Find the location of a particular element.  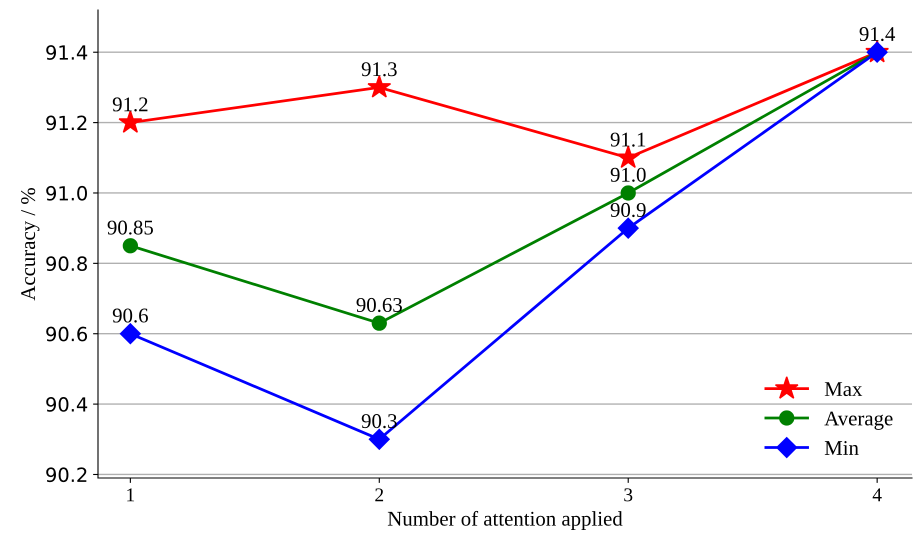

y-tick-label: 91.0 is located at coordinates (66, 193).